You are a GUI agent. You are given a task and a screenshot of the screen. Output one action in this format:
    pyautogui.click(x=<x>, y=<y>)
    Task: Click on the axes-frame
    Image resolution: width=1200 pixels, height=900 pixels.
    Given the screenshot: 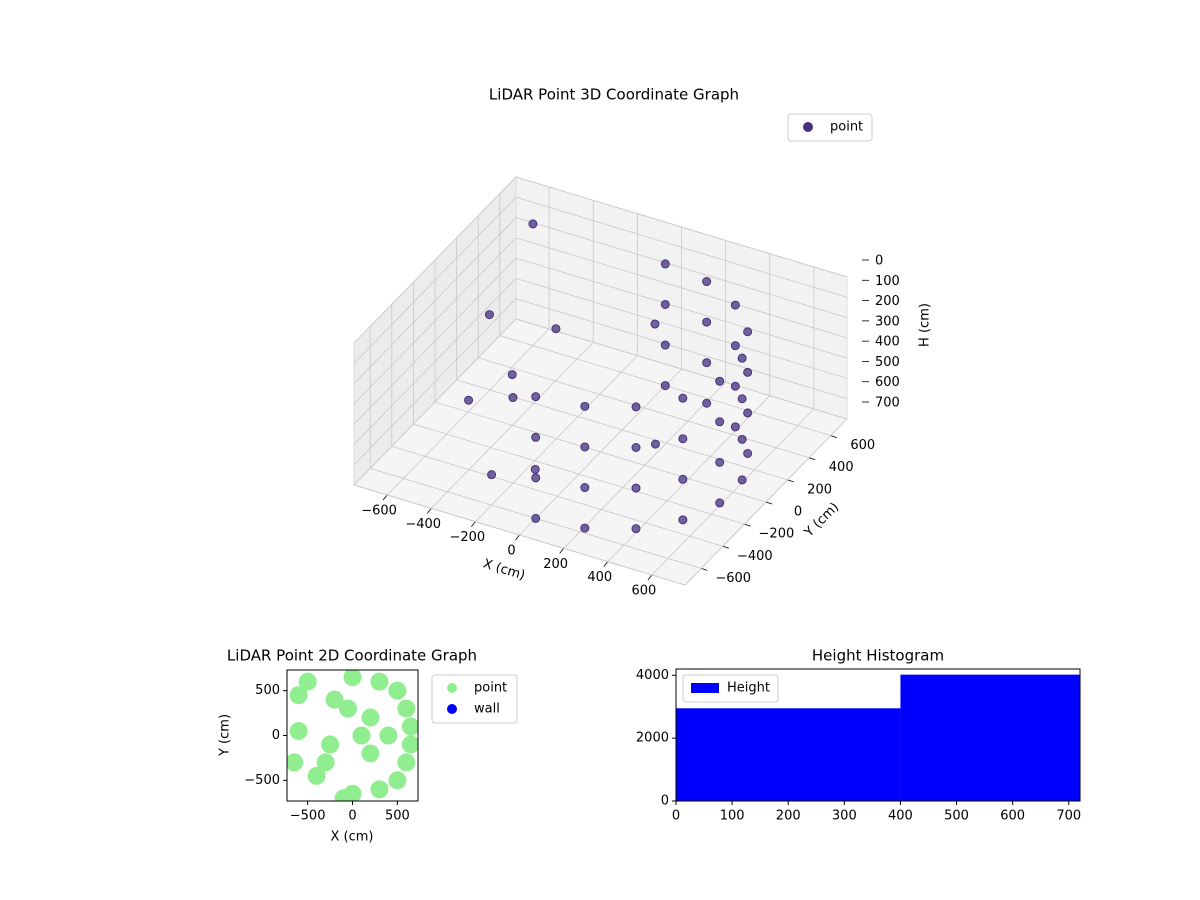 What is the action you would take?
    pyautogui.click(x=878, y=735)
    